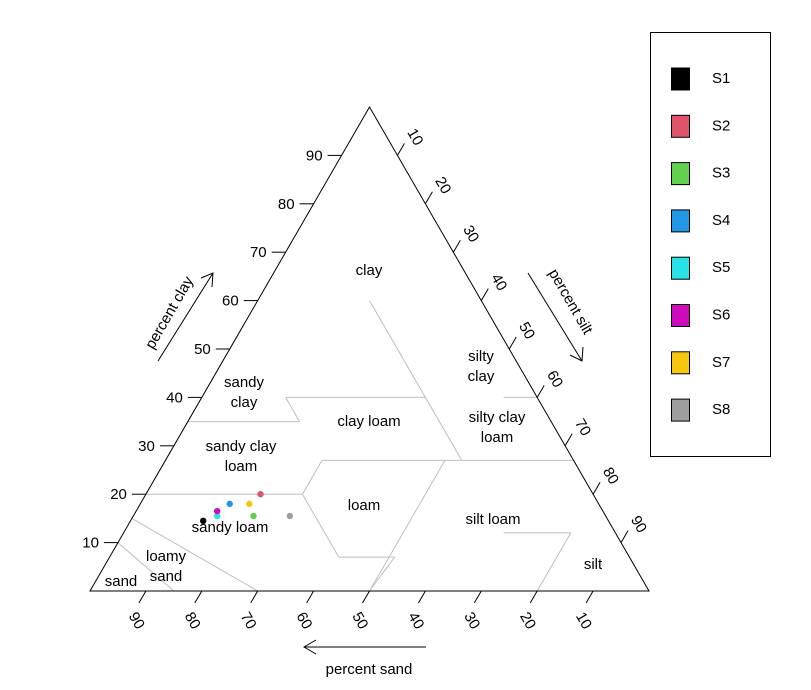  Describe the element at coordinates (146, 446) in the screenshot. I see `clay-tick-label: 30` at that location.